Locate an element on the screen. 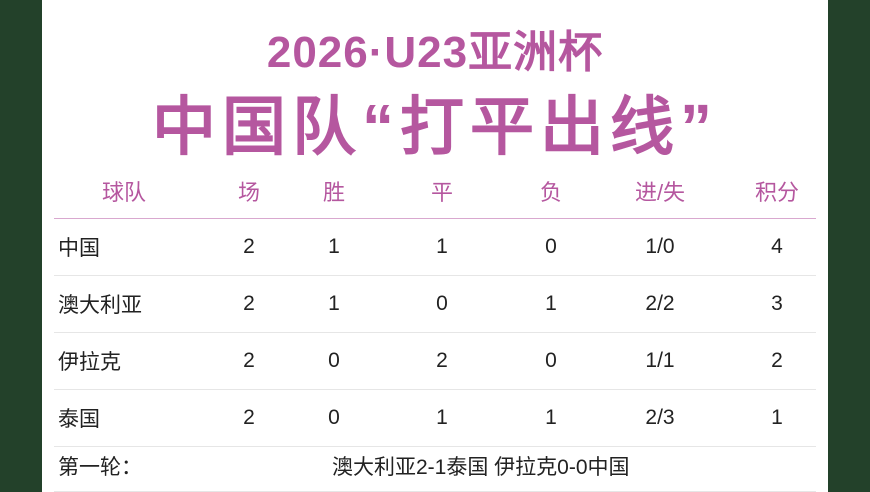 This screenshot has width=870, height=492. stat-cell: 2/2 is located at coordinates (660, 304).